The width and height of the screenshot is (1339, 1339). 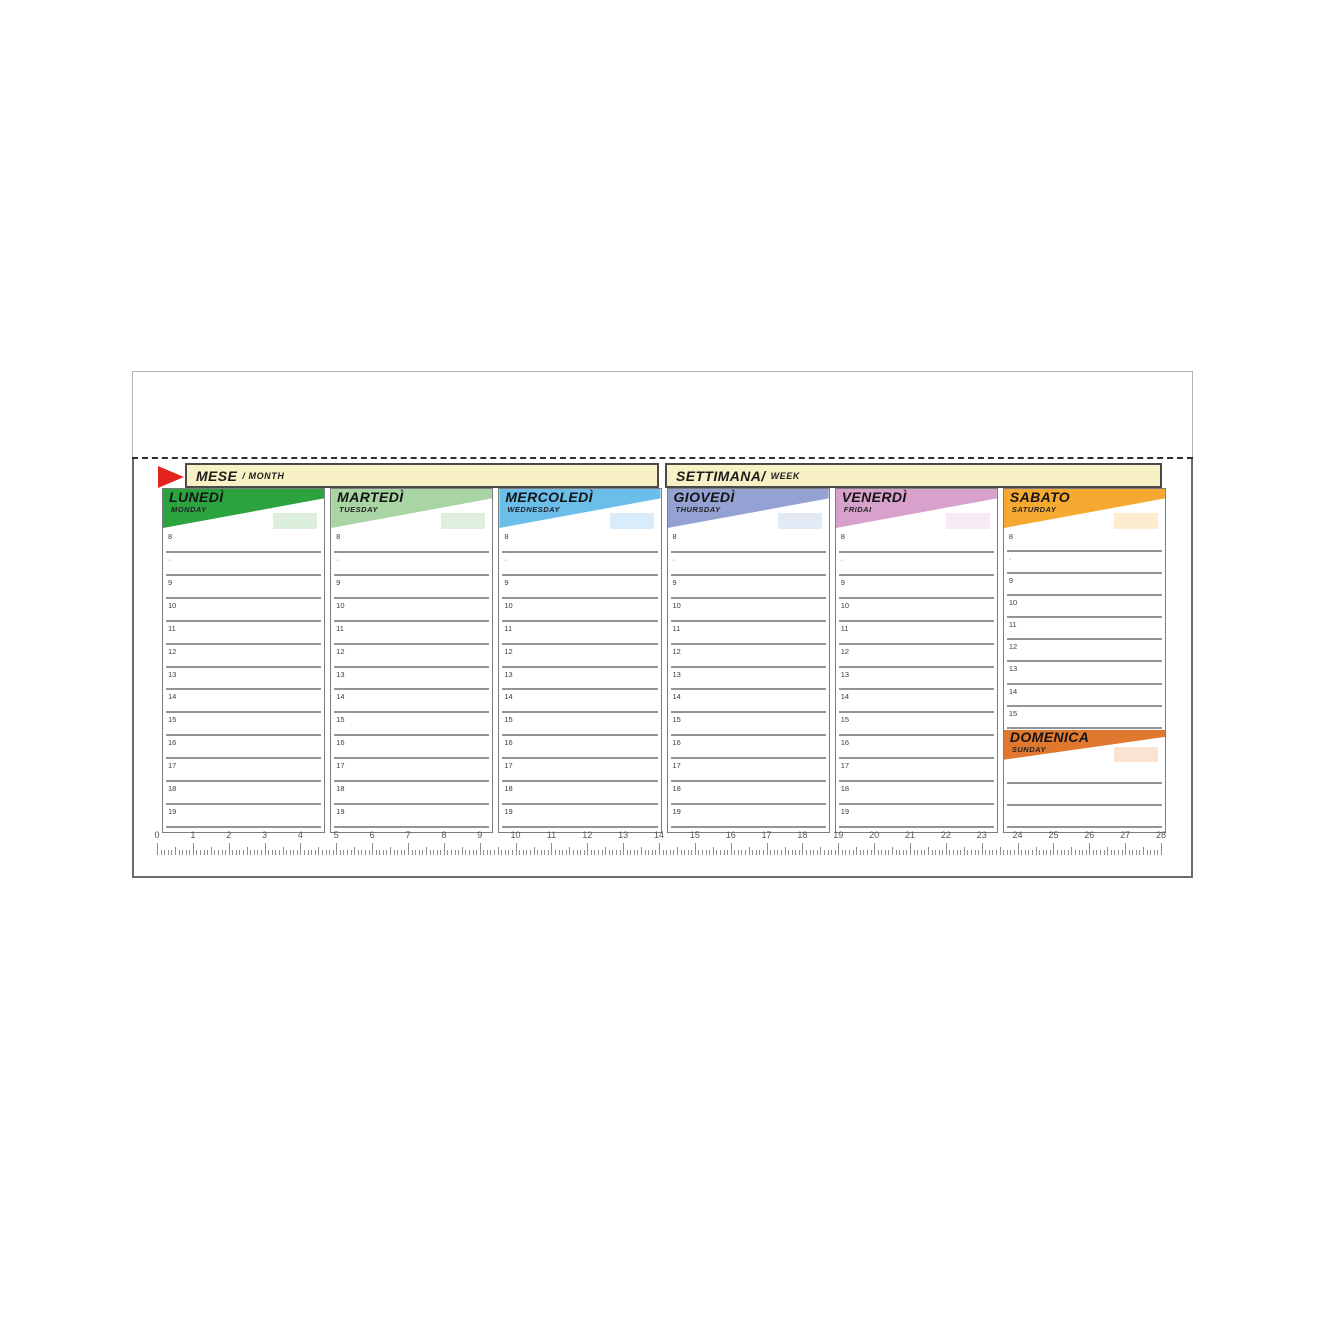 I want to click on blank-row, so click(x=1084, y=796).